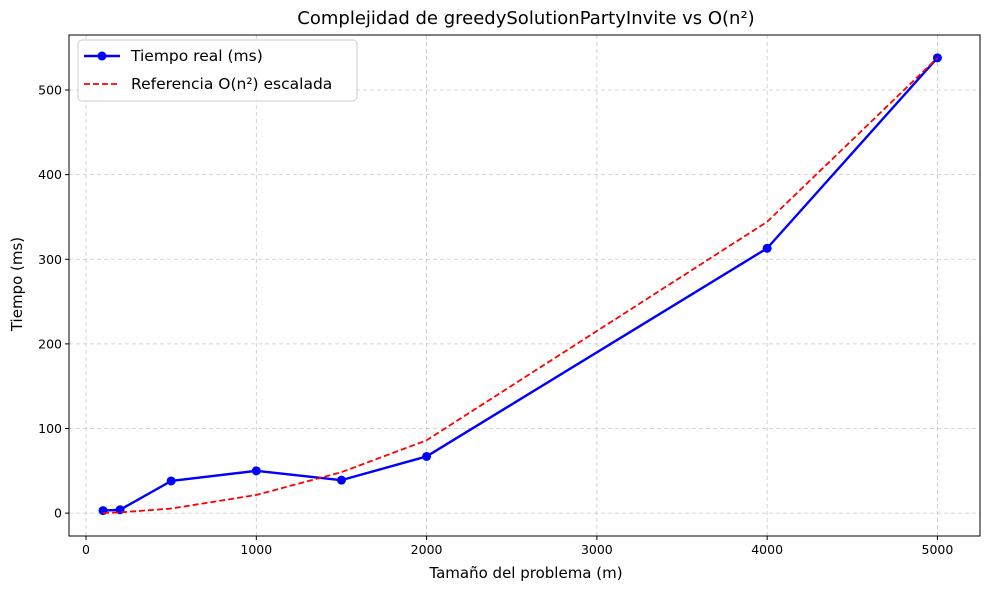 This screenshot has height=590, width=989. I want to click on y-axis-label: Tiempo (ms), so click(17, 284).